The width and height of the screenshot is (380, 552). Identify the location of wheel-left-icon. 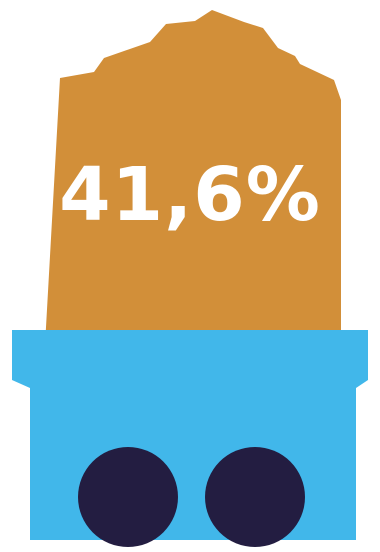
(128, 497).